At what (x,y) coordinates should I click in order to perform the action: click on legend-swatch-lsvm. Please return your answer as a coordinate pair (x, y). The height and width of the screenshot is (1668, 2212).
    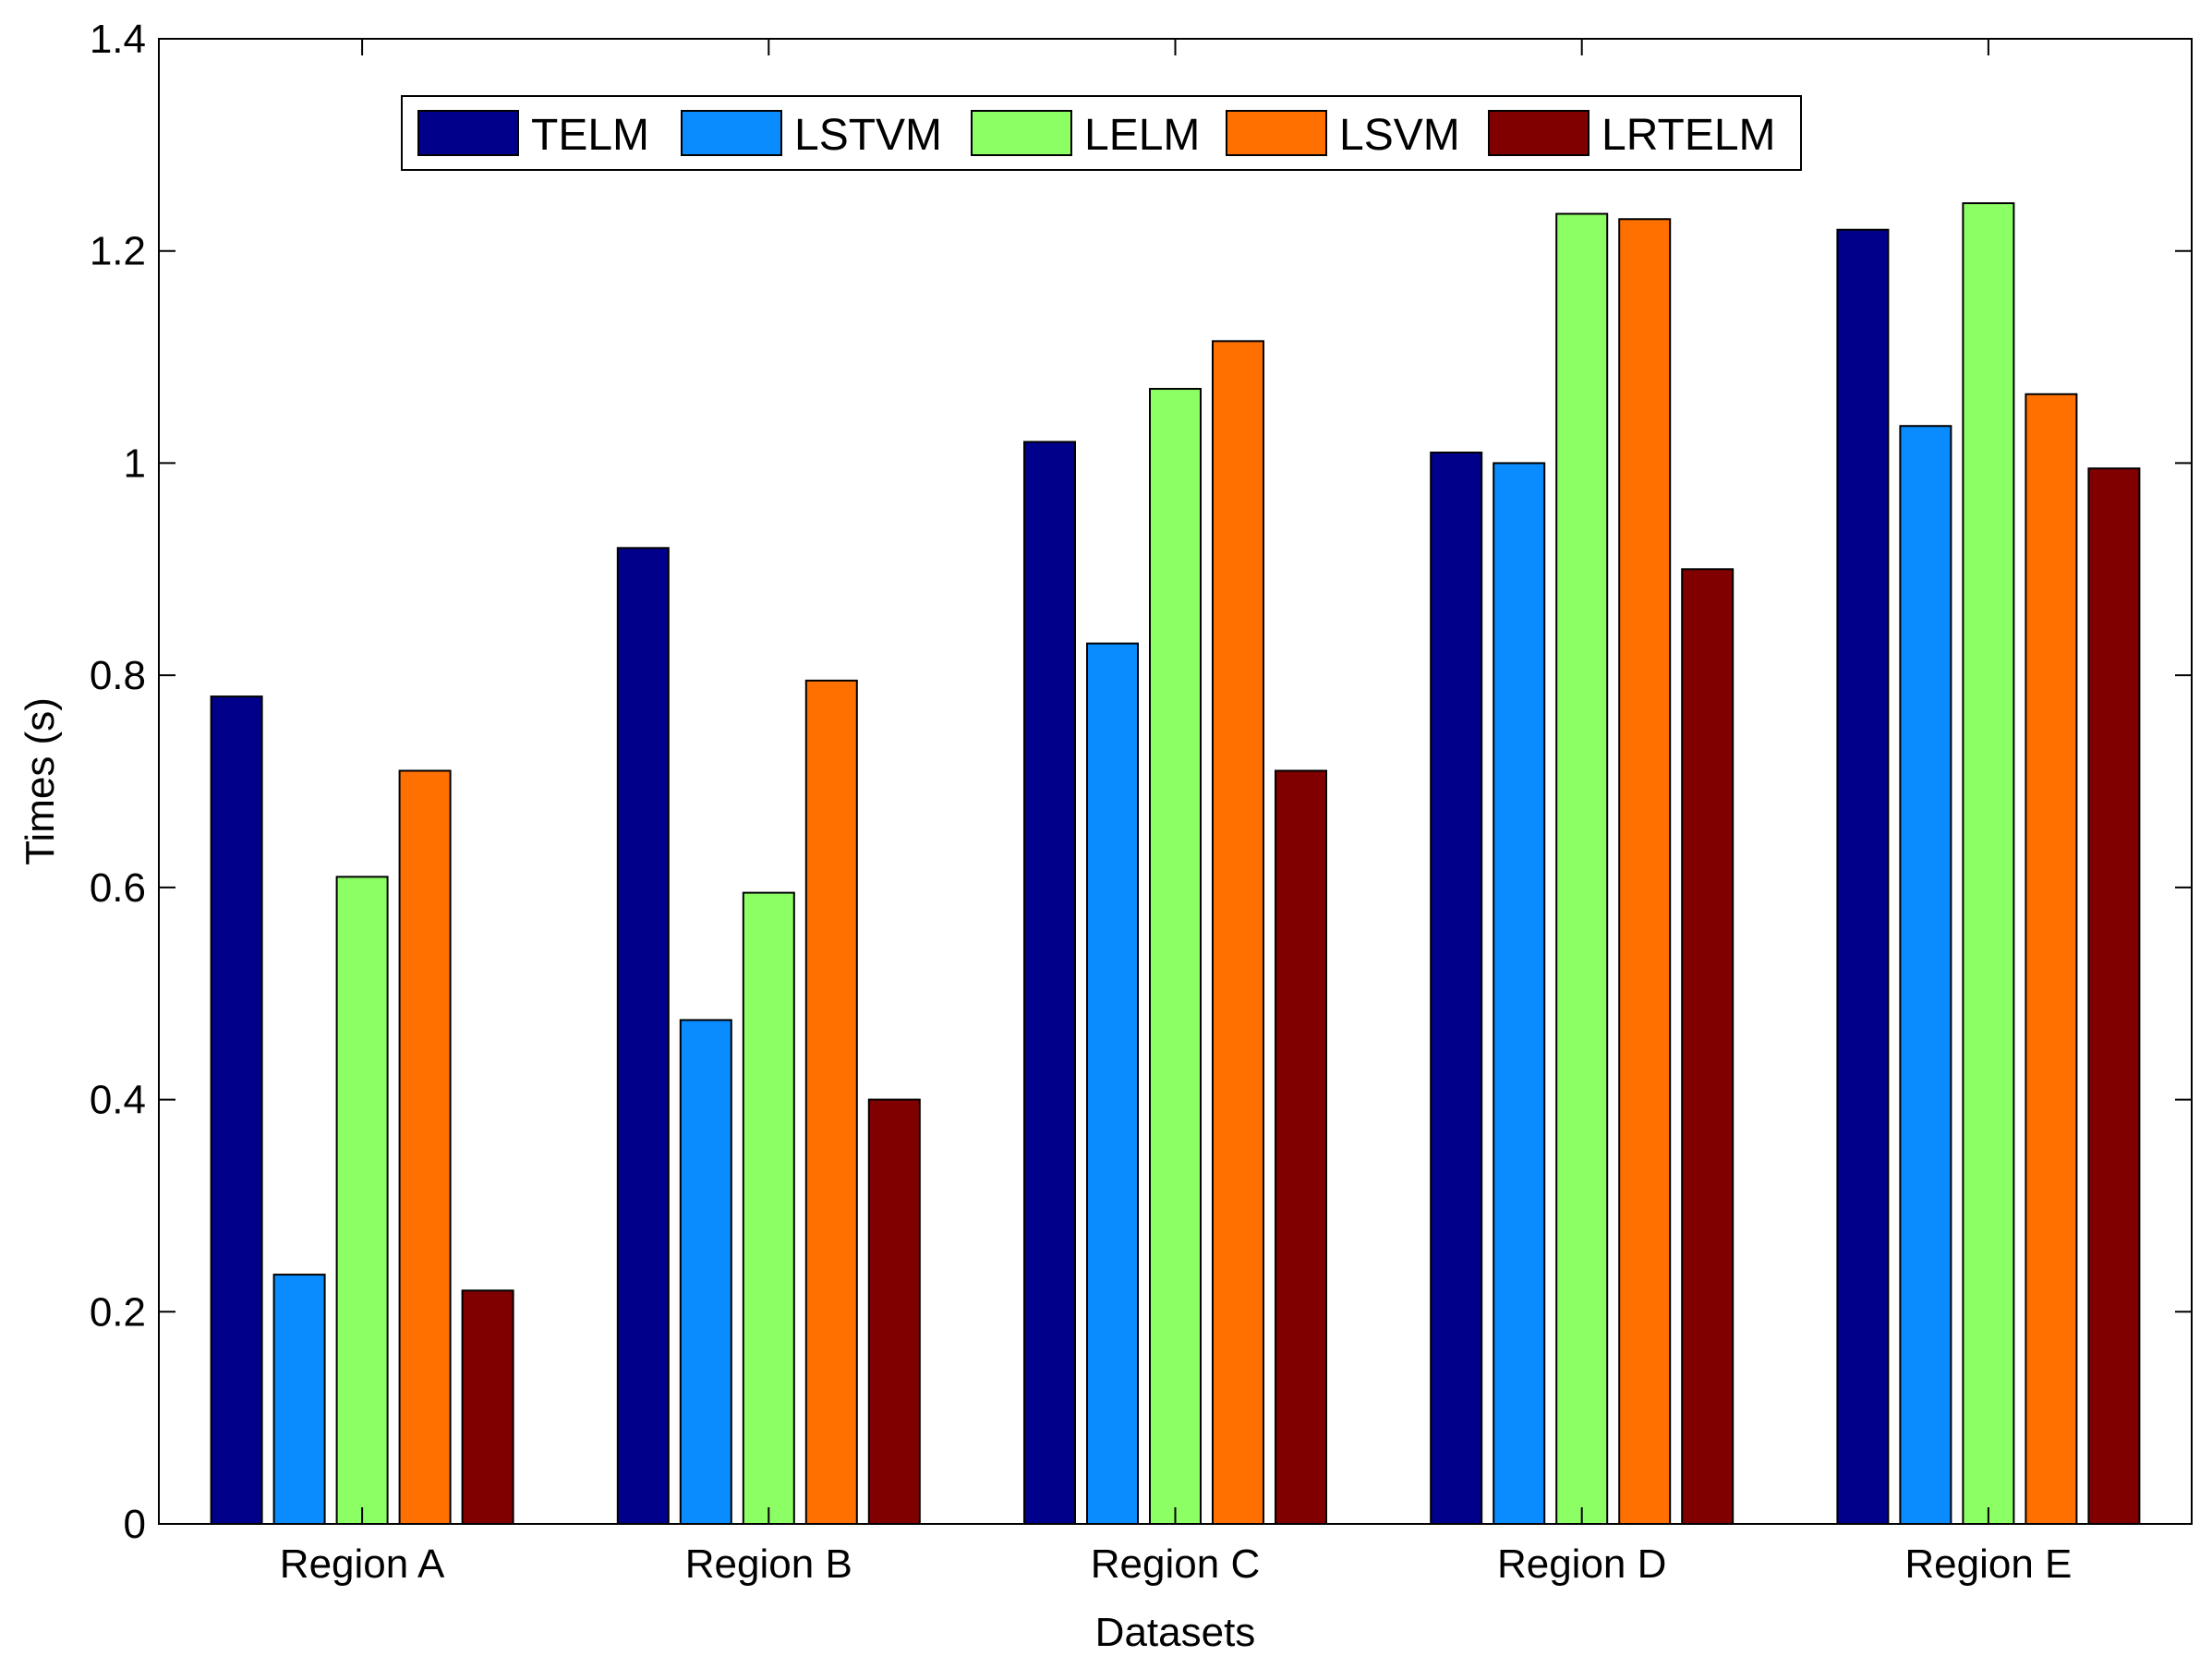
    Looking at the image, I should click on (1276, 133).